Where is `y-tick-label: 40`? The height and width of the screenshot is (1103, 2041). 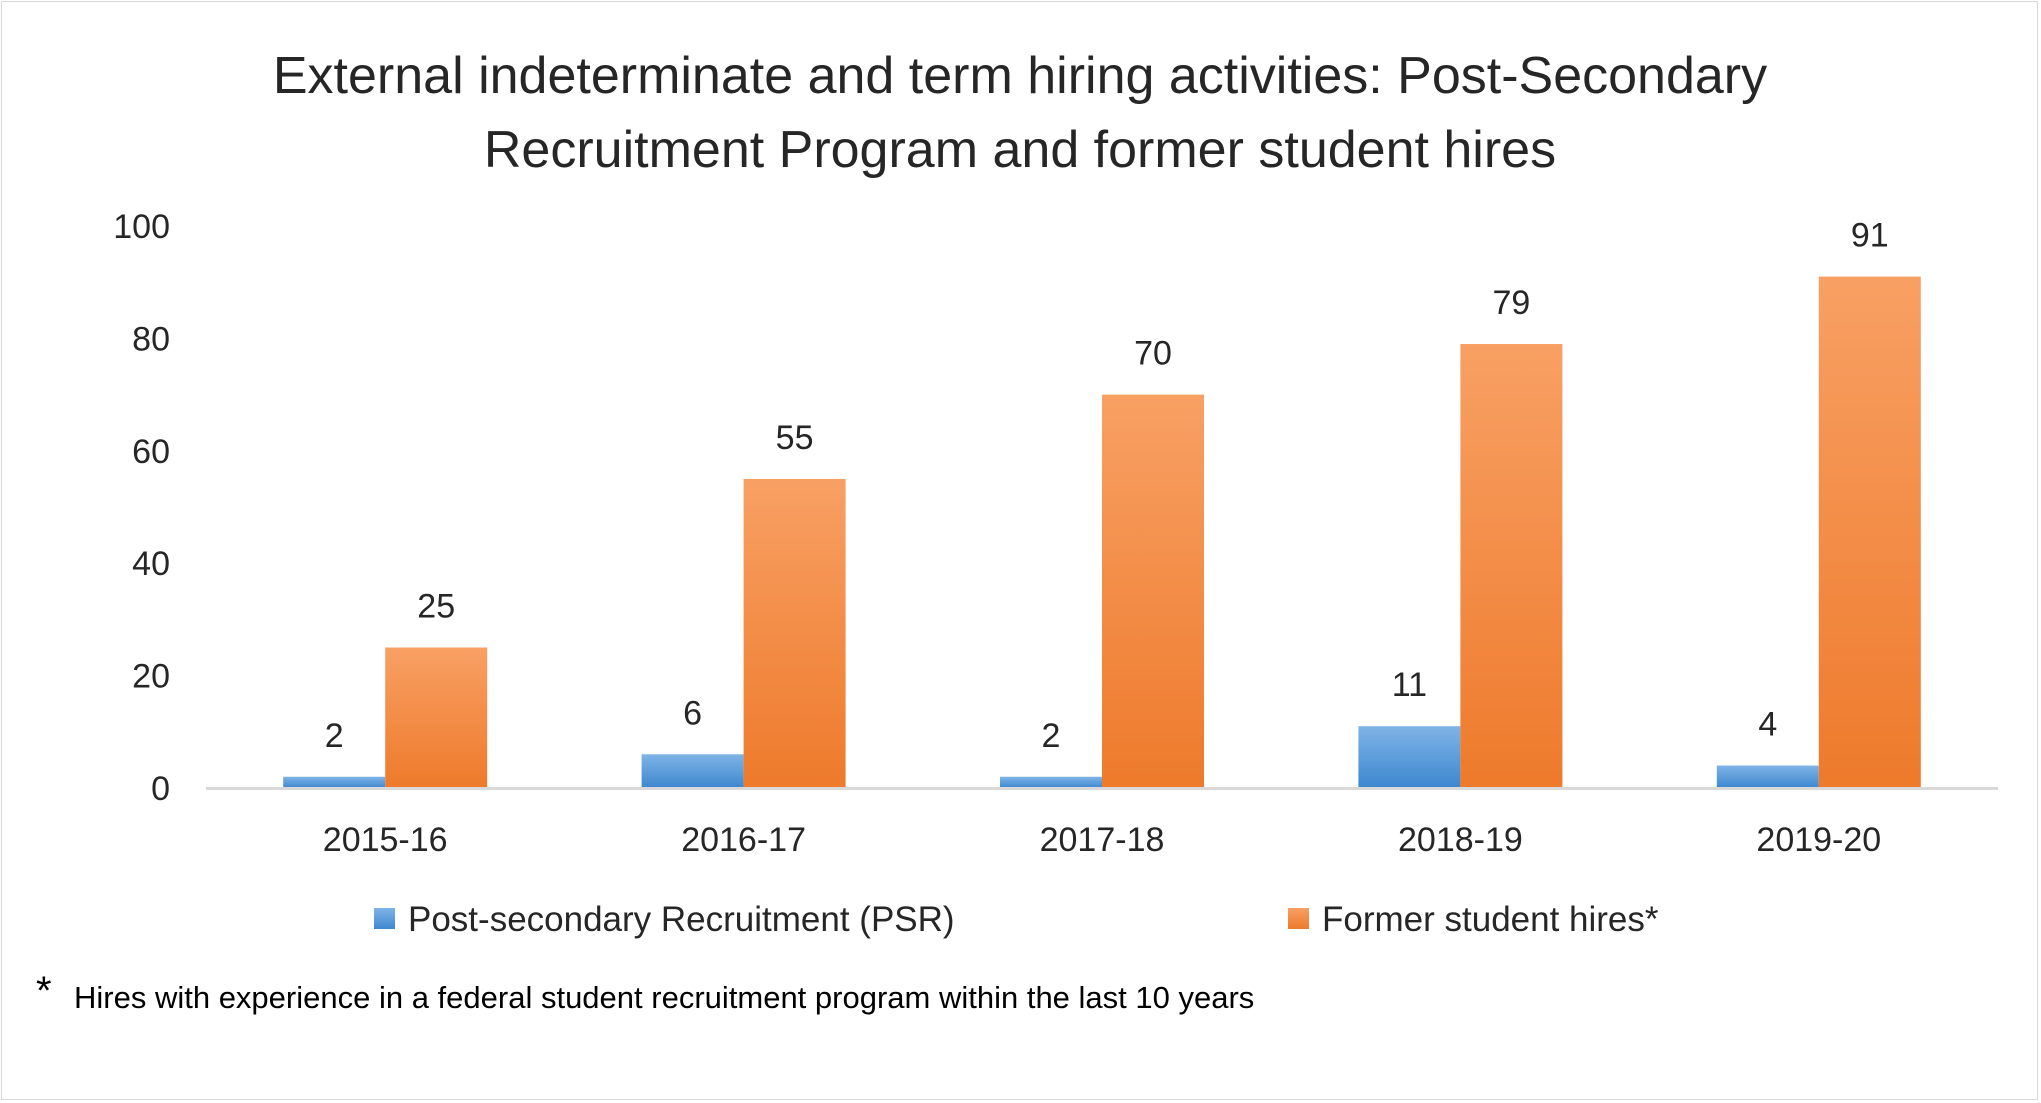
y-tick-label: 40 is located at coordinates (151, 564).